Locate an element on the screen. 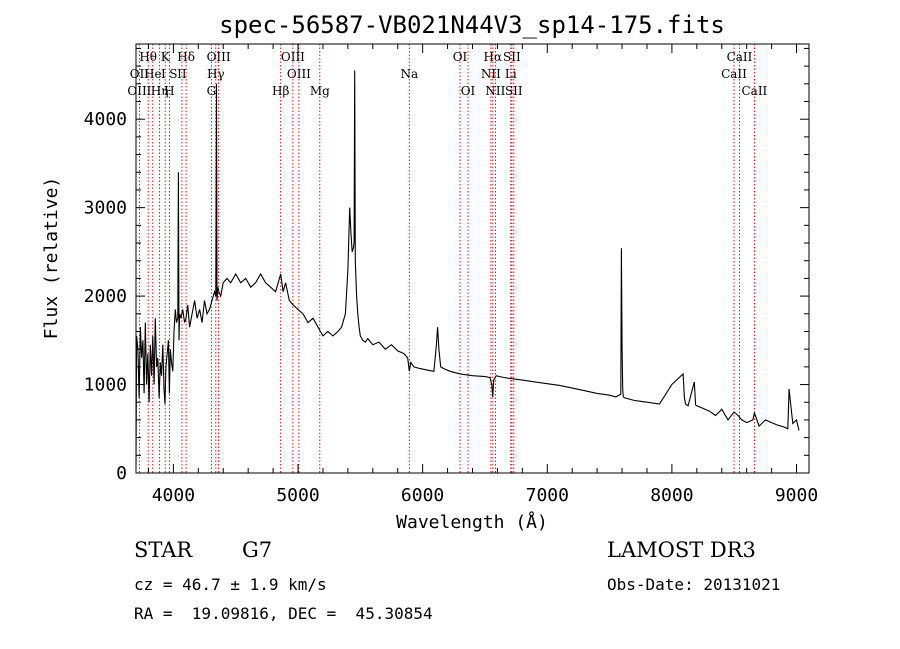  line-label: Hα is located at coordinates (493, 57).